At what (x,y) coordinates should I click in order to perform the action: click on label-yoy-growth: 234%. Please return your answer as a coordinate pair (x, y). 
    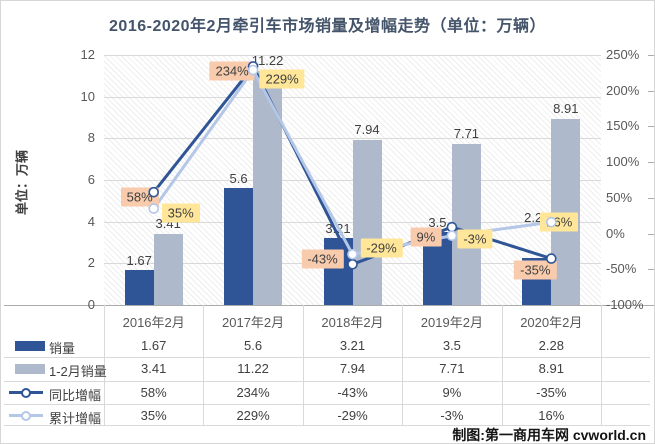
    Looking at the image, I should click on (232, 71).